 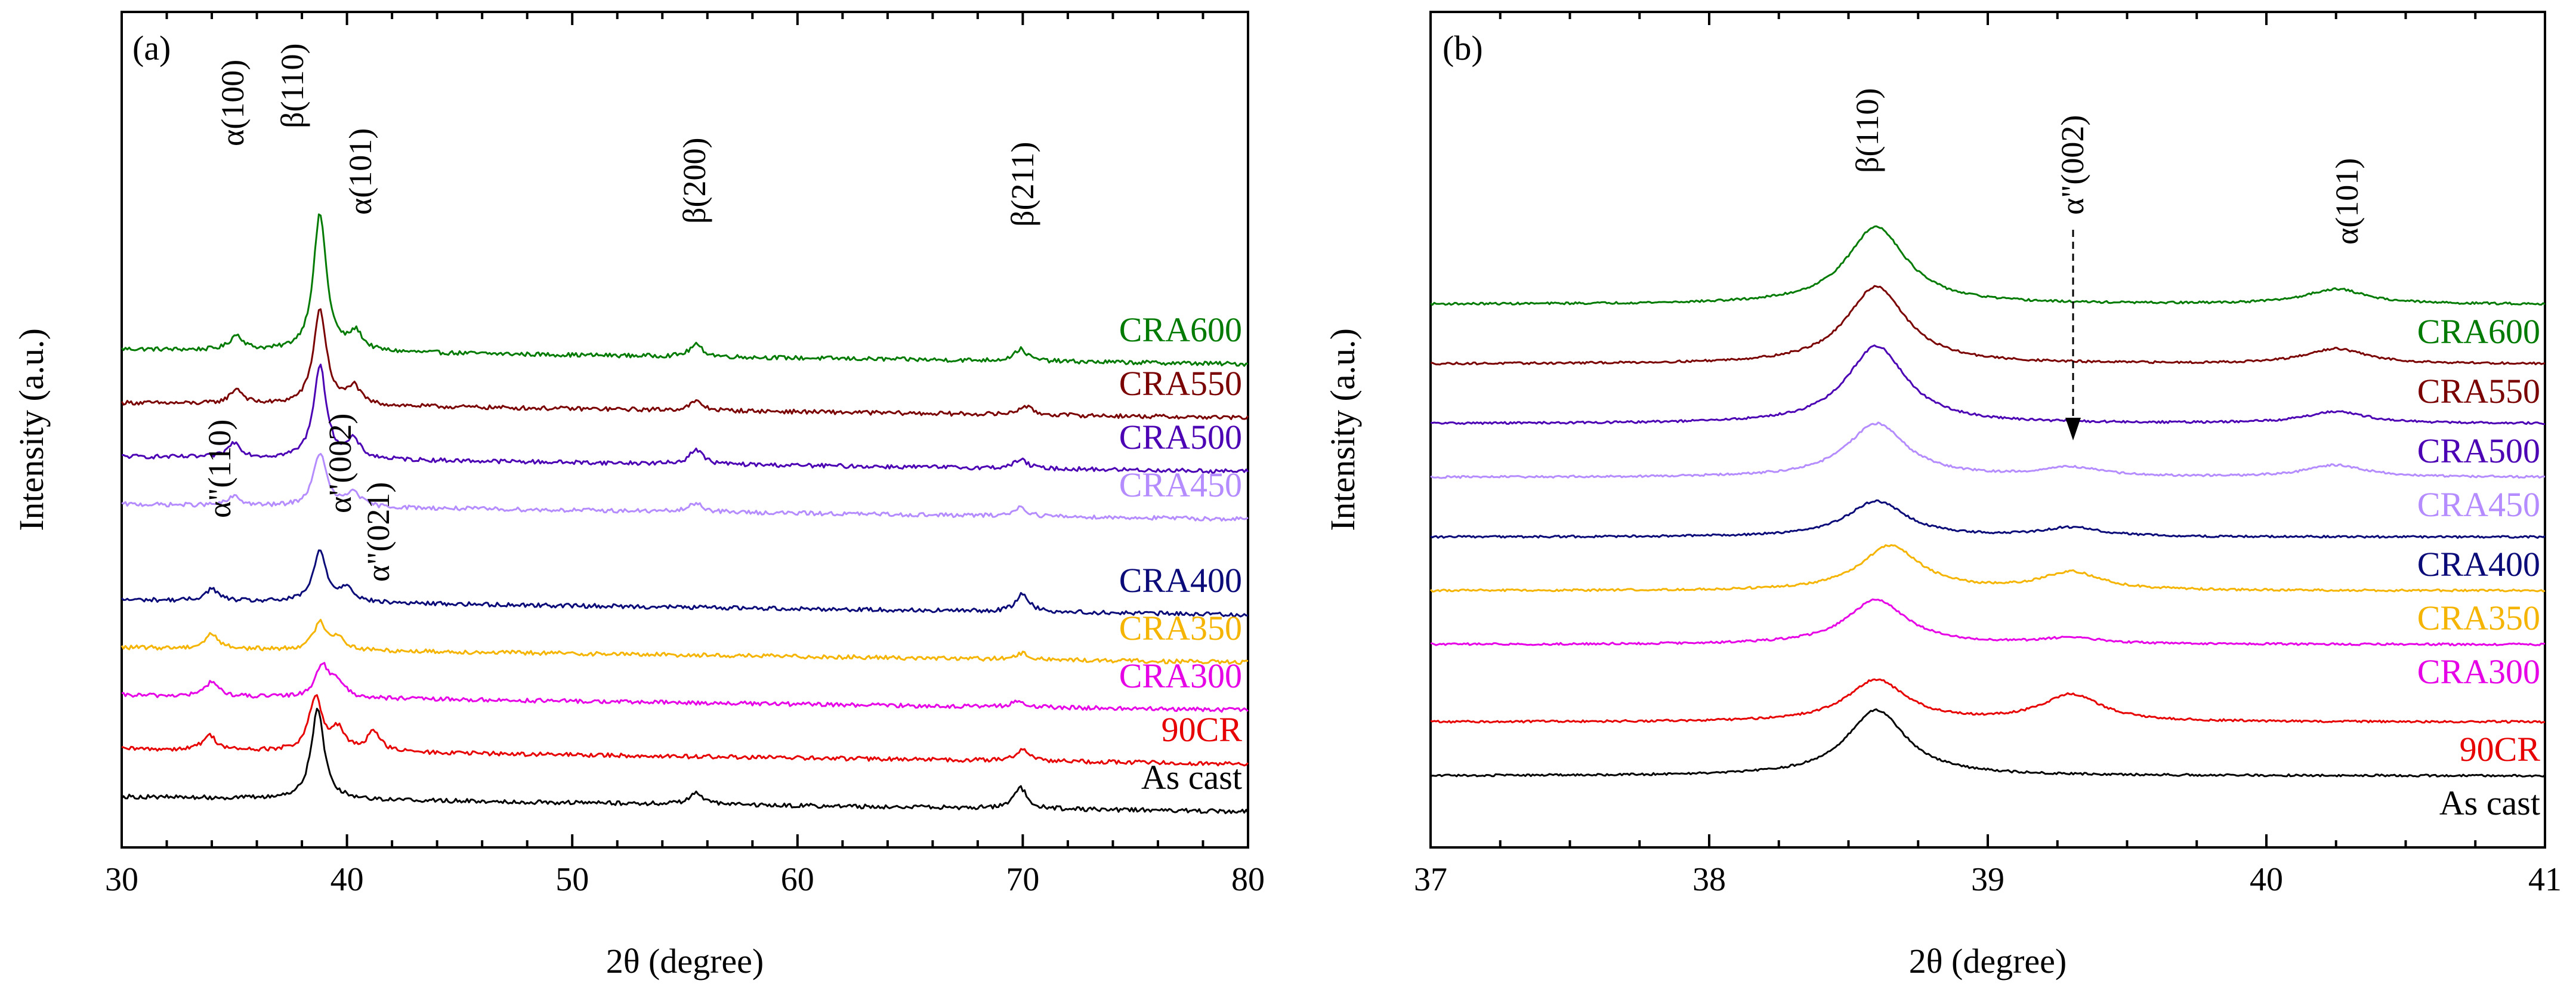 What do you see at coordinates (31, 429) in the screenshot?
I see `panel-a-ylabel: Intensity (a.u.)` at bounding box center [31, 429].